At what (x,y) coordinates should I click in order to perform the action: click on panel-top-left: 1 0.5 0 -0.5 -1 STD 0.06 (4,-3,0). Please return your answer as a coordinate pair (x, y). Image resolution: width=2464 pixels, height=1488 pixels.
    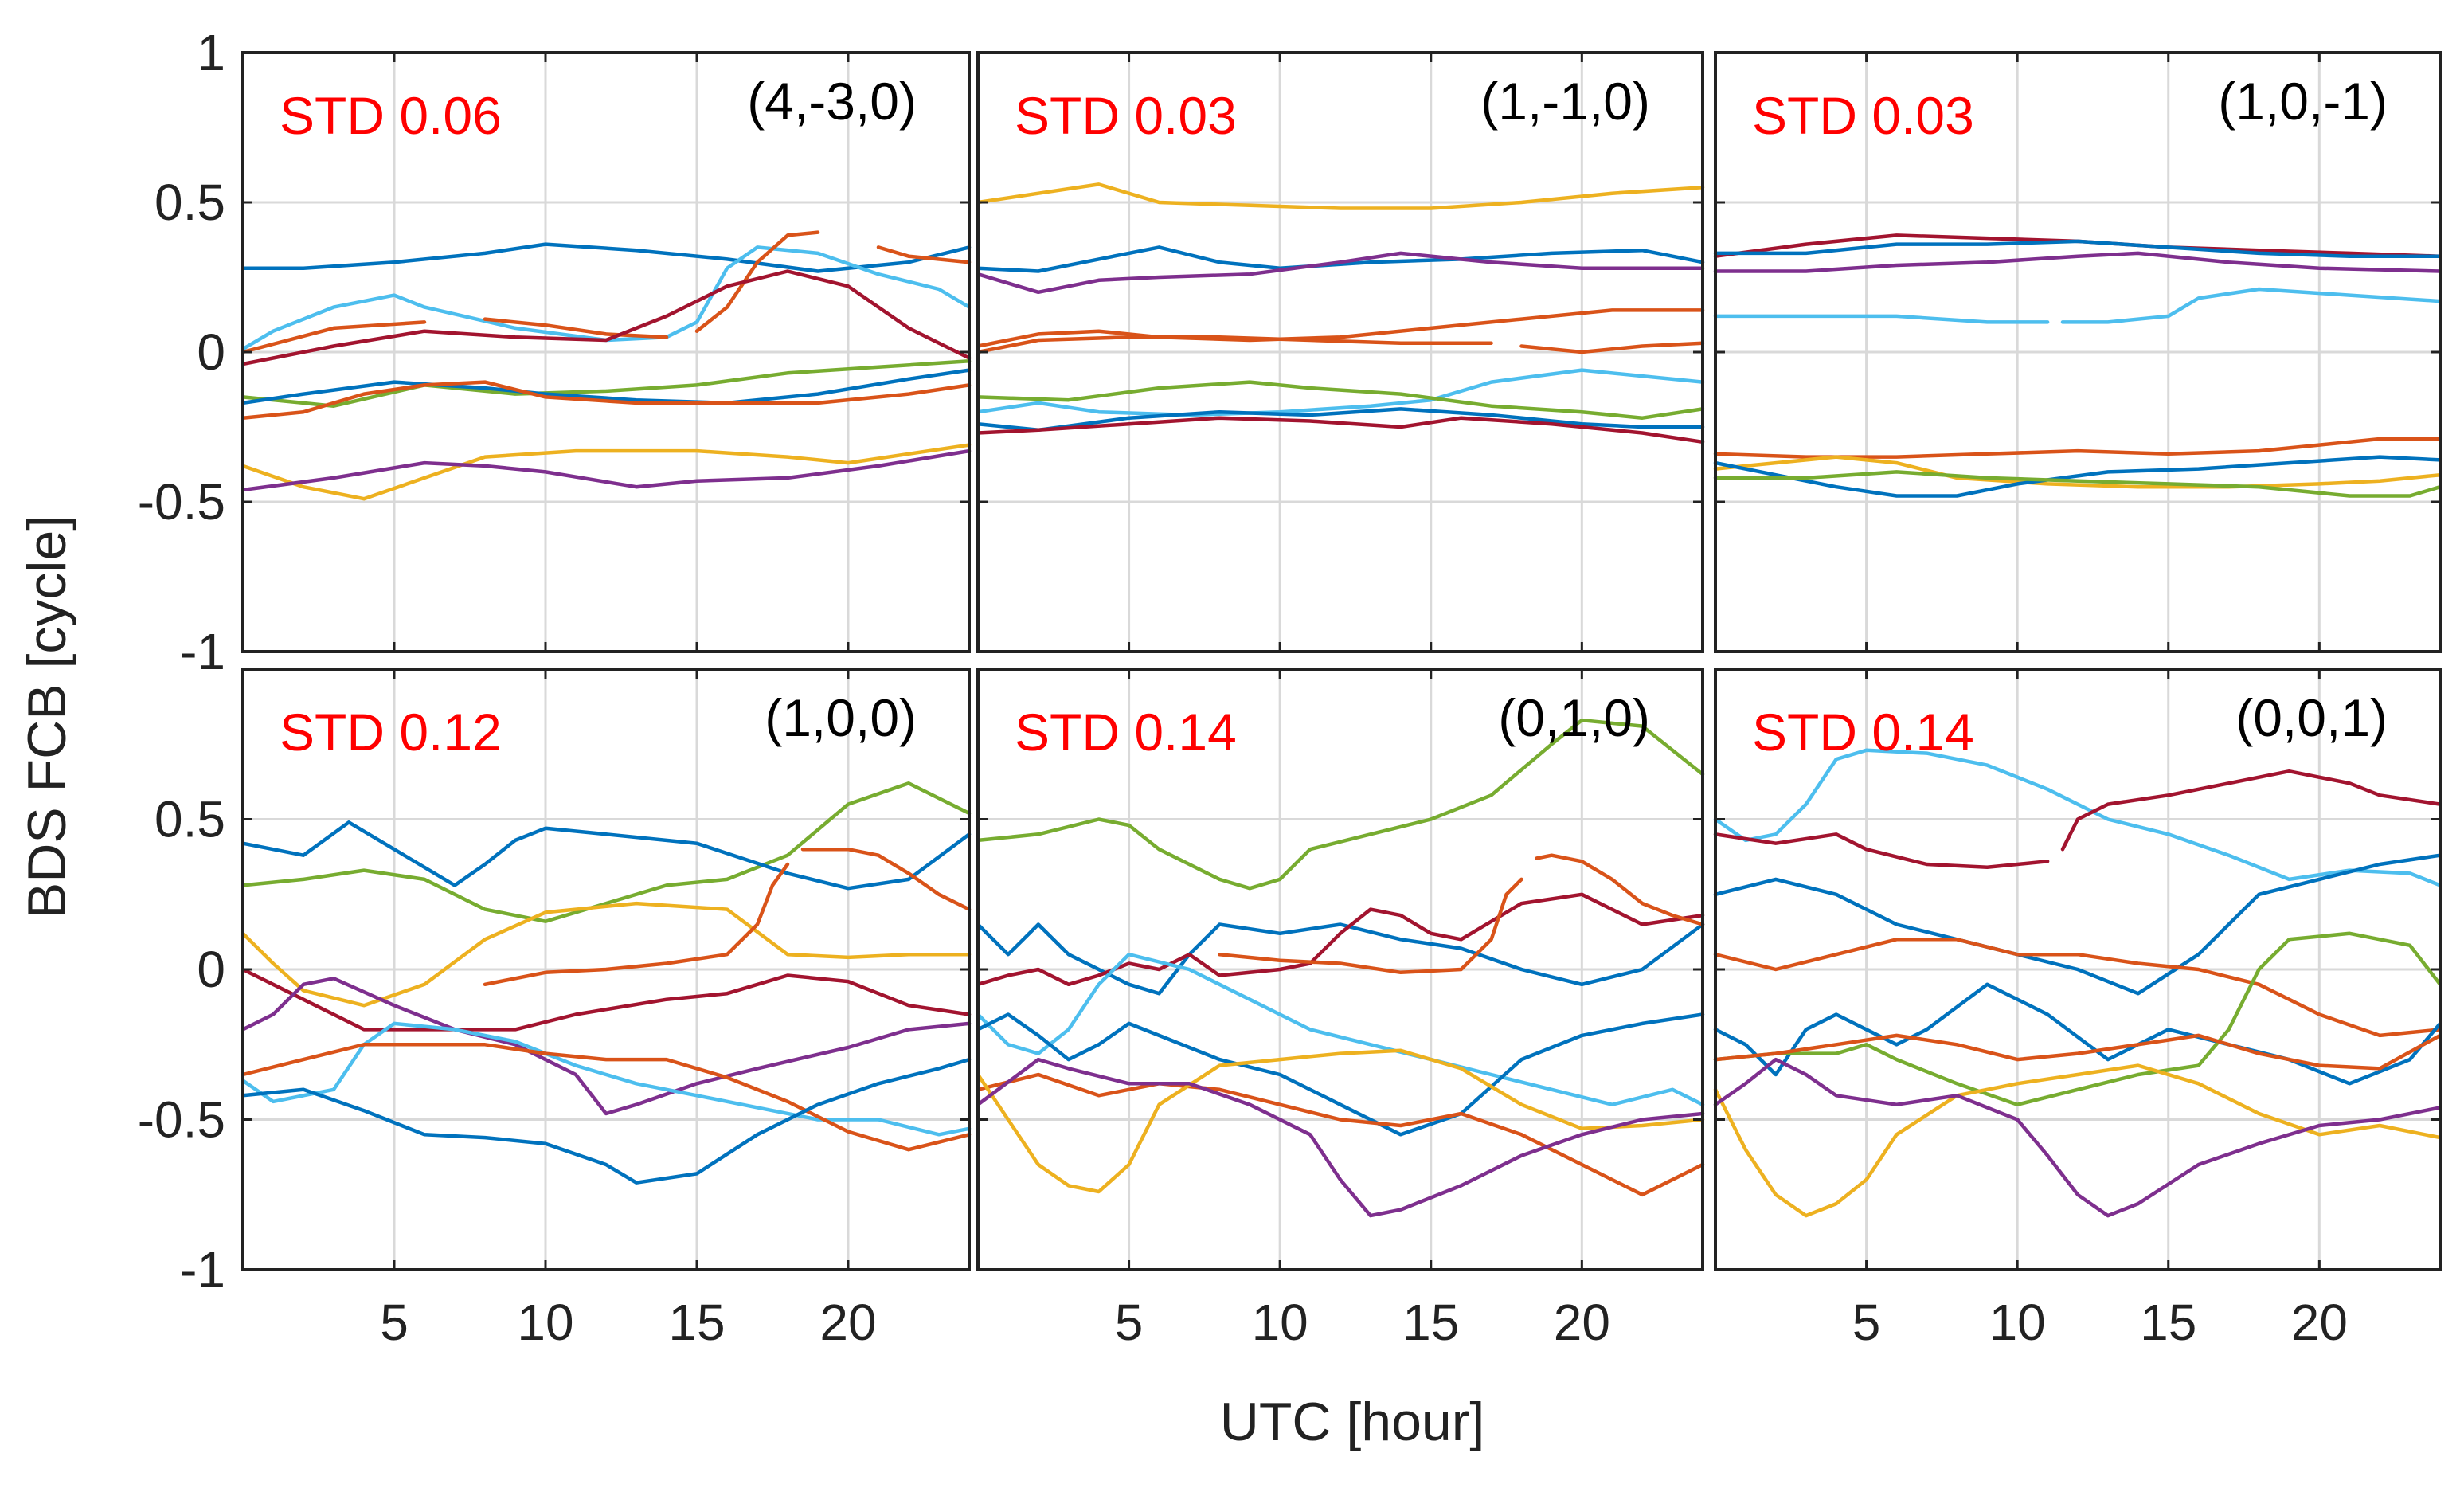
    Looking at the image, I should click on (555, 352).